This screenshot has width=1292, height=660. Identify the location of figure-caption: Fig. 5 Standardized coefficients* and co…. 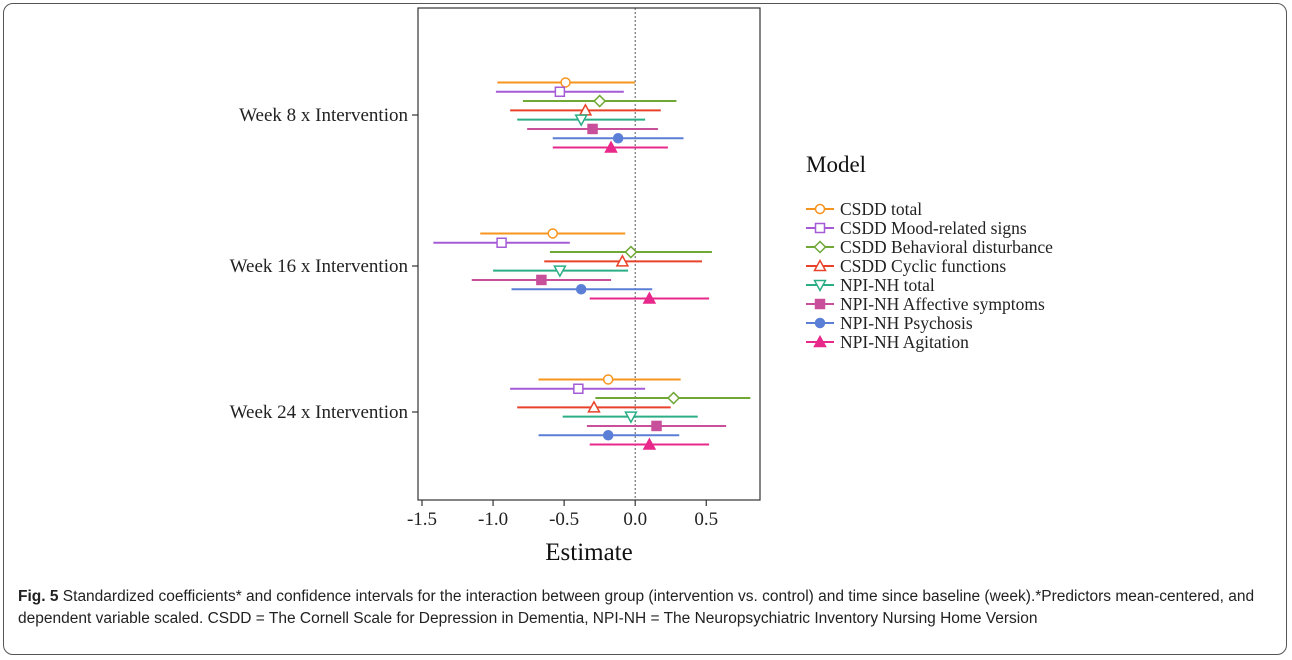
(645, 608).